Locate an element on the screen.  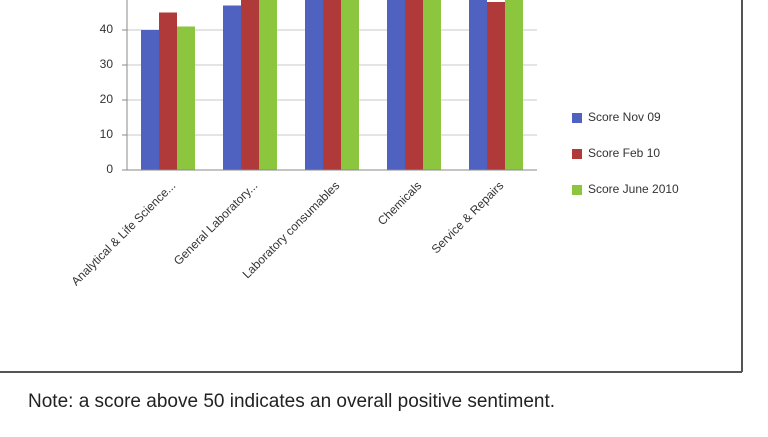
y-tick-label: 50 is located at coordinates (107, 0).